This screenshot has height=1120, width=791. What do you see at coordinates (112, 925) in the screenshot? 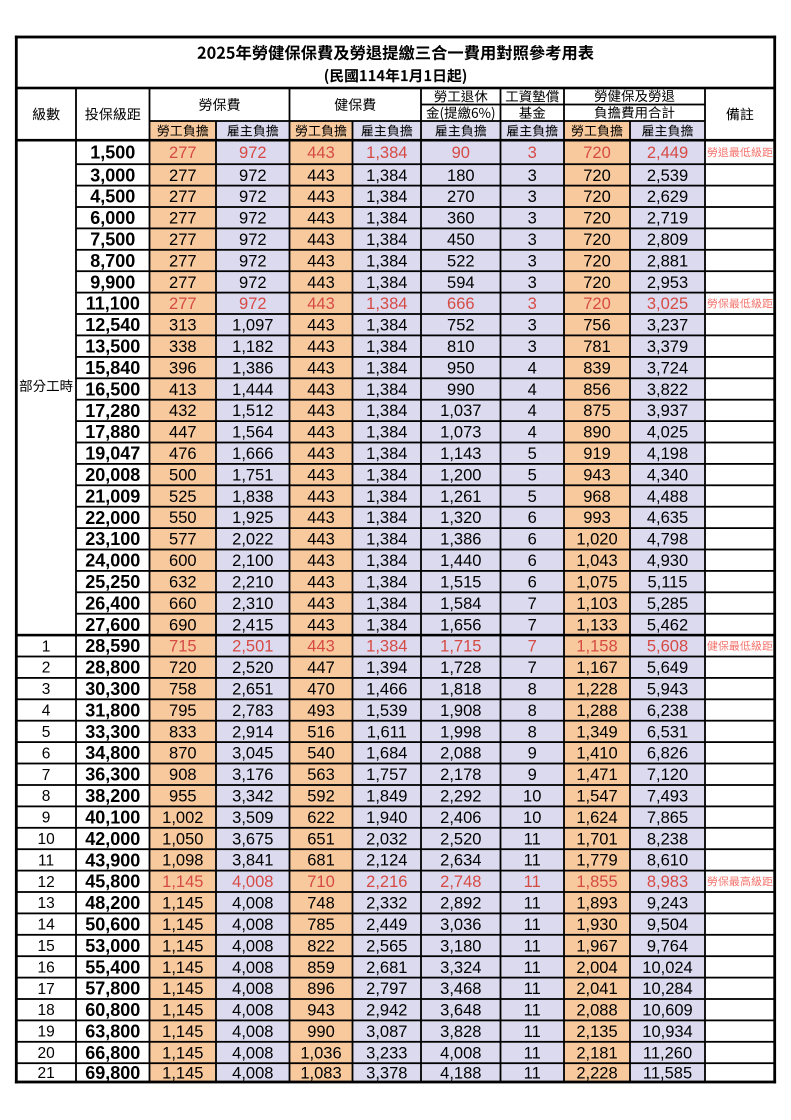
I see `svg-text: 50,600` at bounding box center [112, 925].